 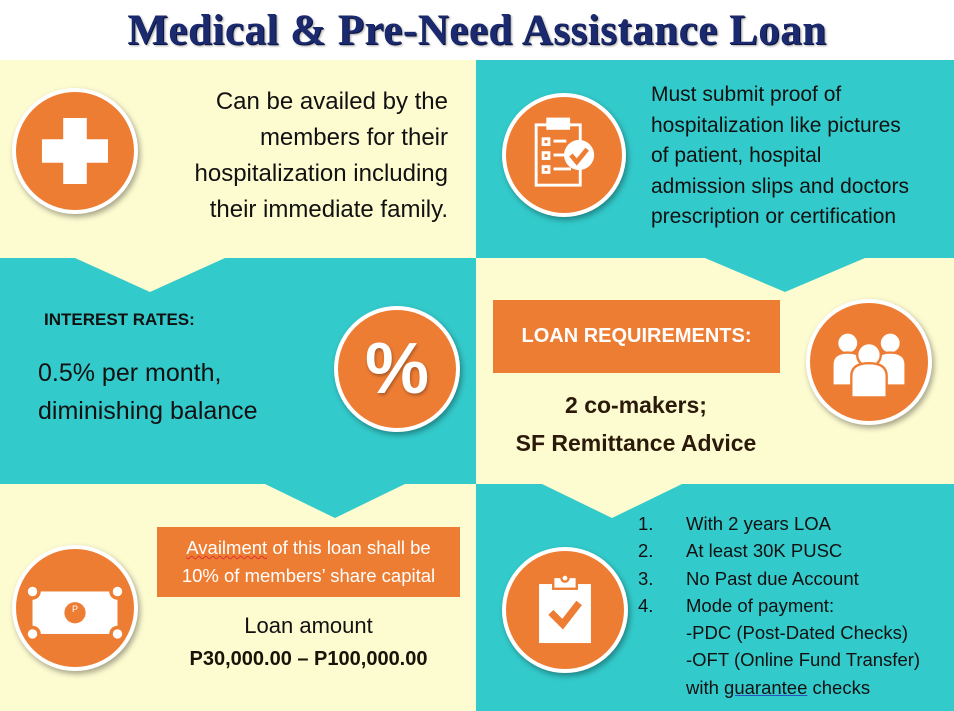 I want to click on checklist-icon, so click(x=564, y=155).